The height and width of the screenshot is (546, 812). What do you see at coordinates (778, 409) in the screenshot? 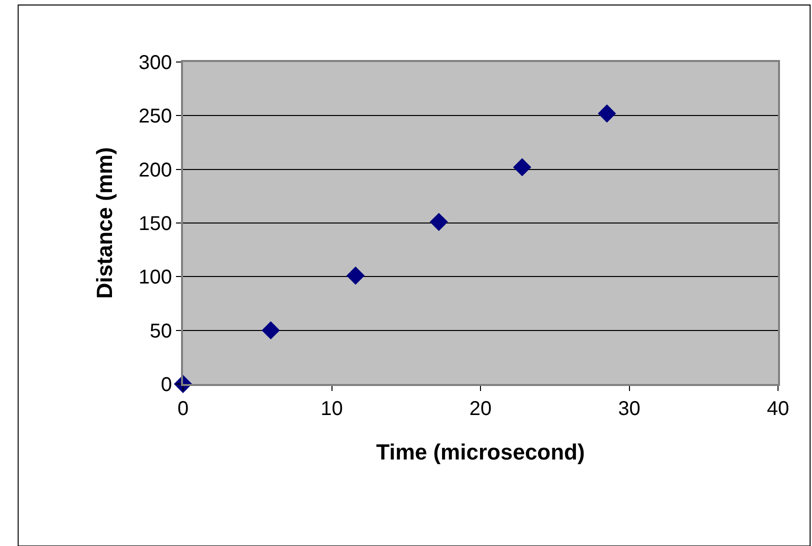
I see `x-tick-label: 40` at bounding box center [778, 409].